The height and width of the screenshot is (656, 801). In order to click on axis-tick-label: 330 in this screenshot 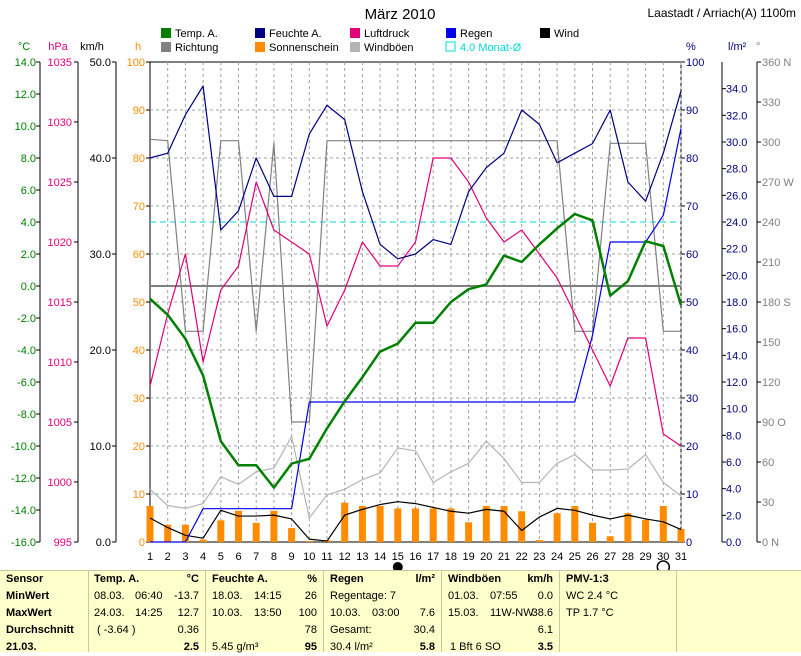, I will do `click(771, 103)`.